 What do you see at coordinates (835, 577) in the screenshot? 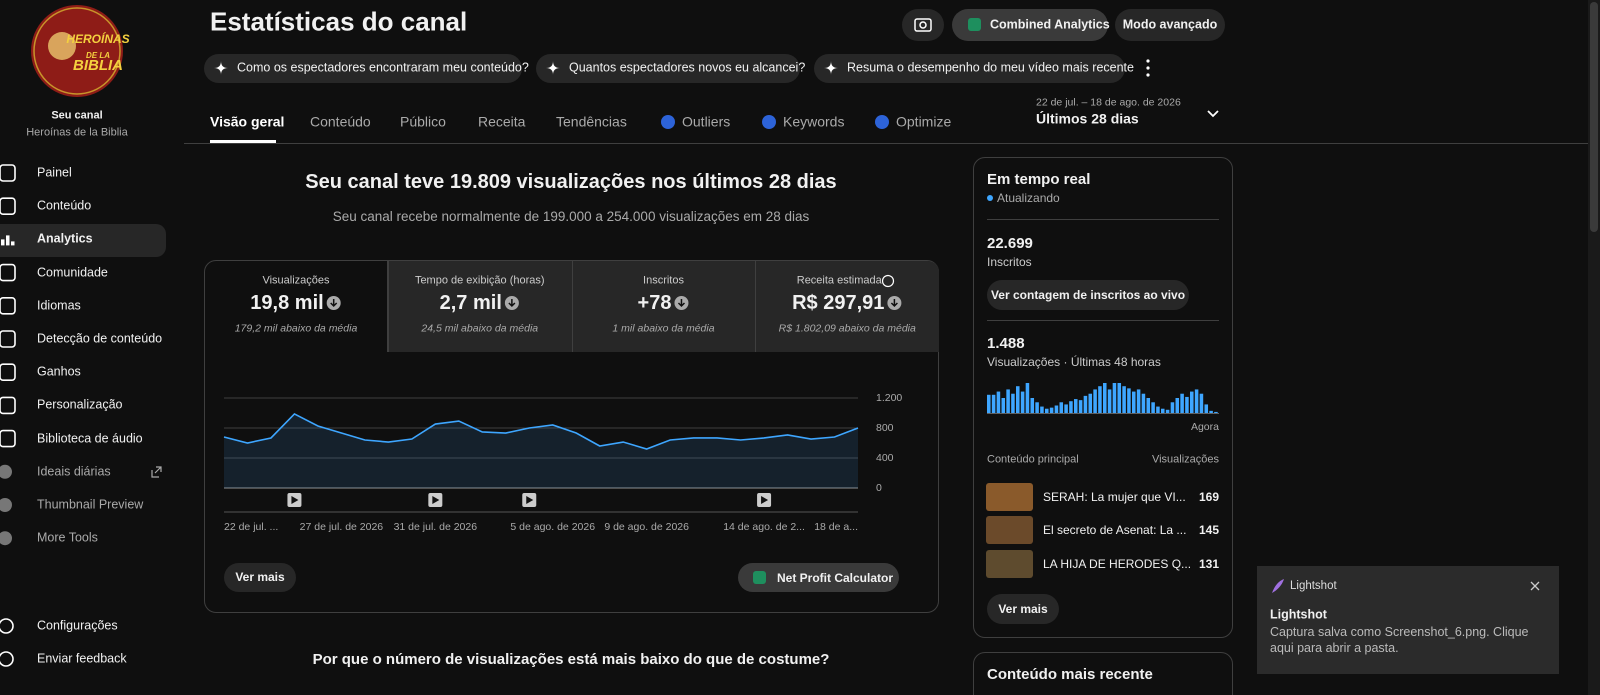
I see `button-label: Net Profit Calculator` at bounding box center [835, 577].